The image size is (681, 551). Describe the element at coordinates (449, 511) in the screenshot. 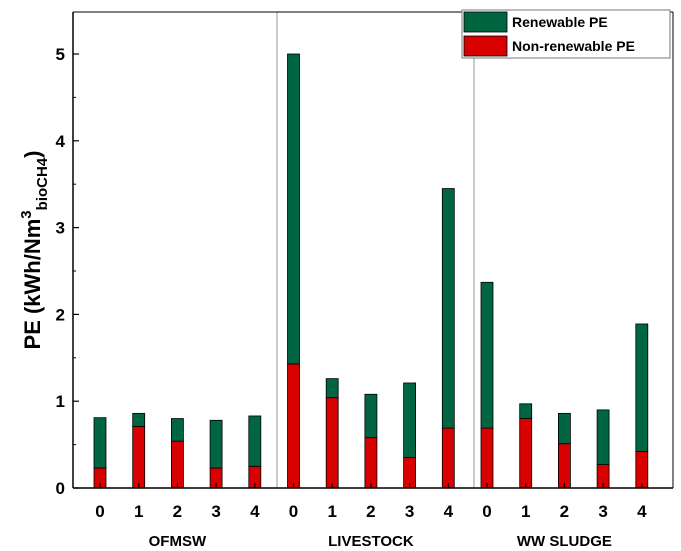

I see `x-tick-label-9: 4` at that location.